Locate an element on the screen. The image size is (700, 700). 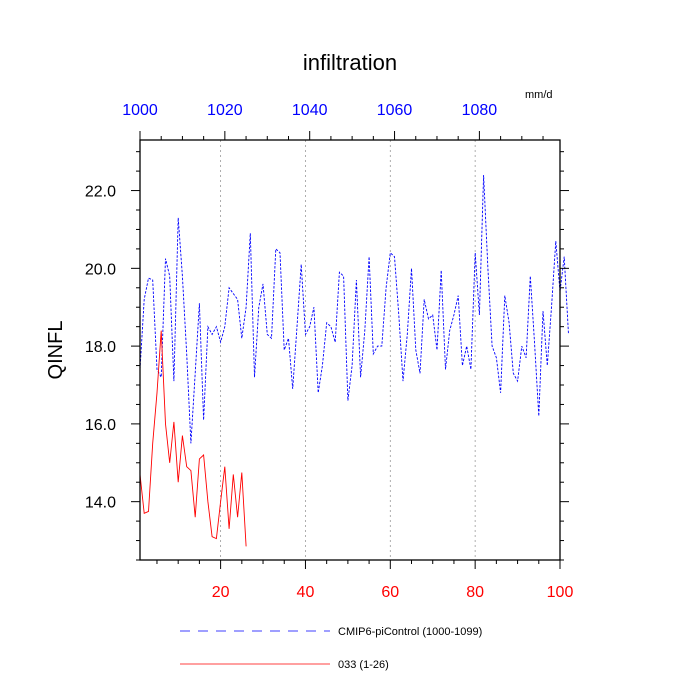
legend: CMIP6-piControl (1000-1099) 033 (1-26) is located at coordinates (331, 648).